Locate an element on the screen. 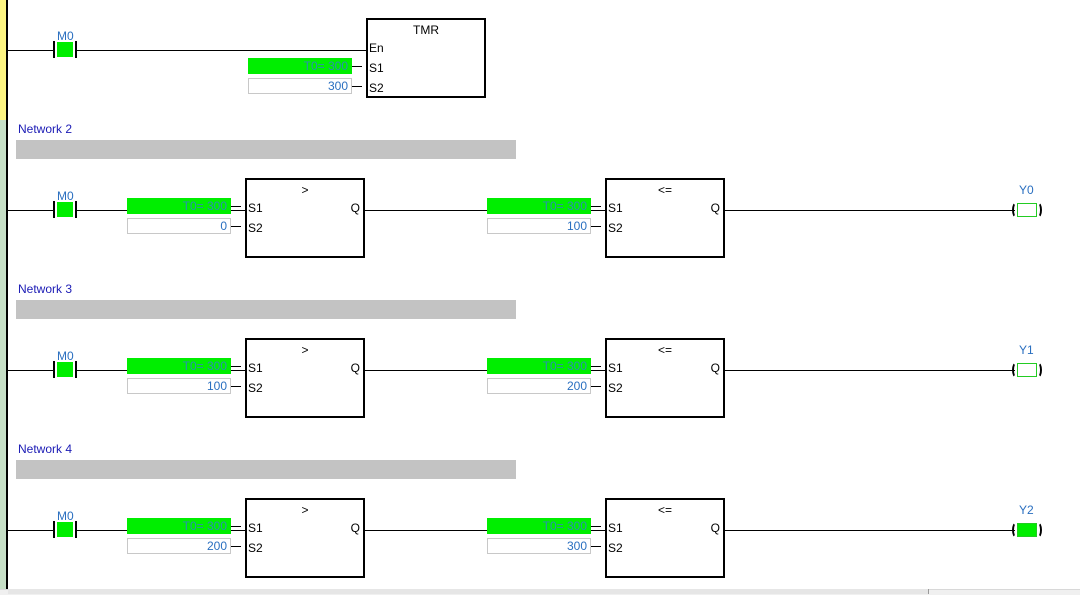 The width and height of the screenshot is (1080, 595). operand-s2-value: 0 is located at coordinates (179, 226).